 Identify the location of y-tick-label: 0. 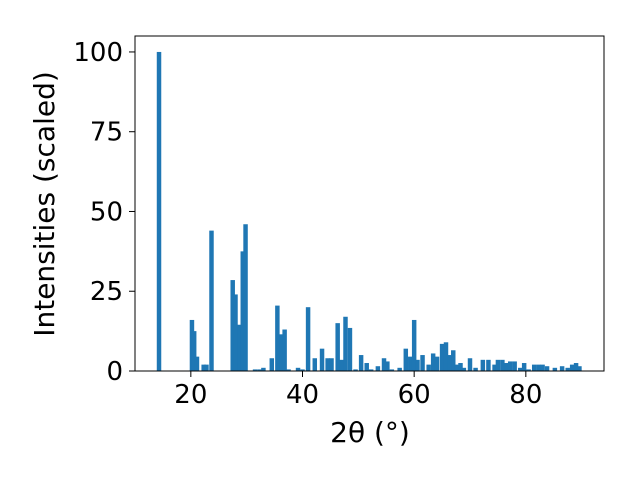
(114, 372).